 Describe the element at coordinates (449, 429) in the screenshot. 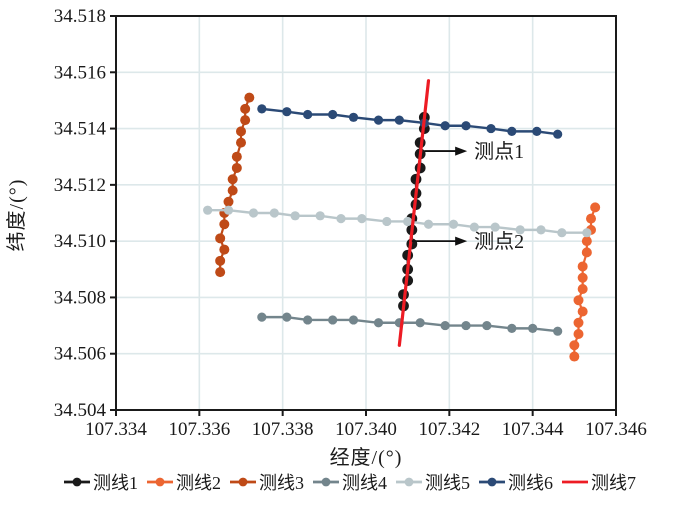

I see `x-tick-label: 107.342` at that location.